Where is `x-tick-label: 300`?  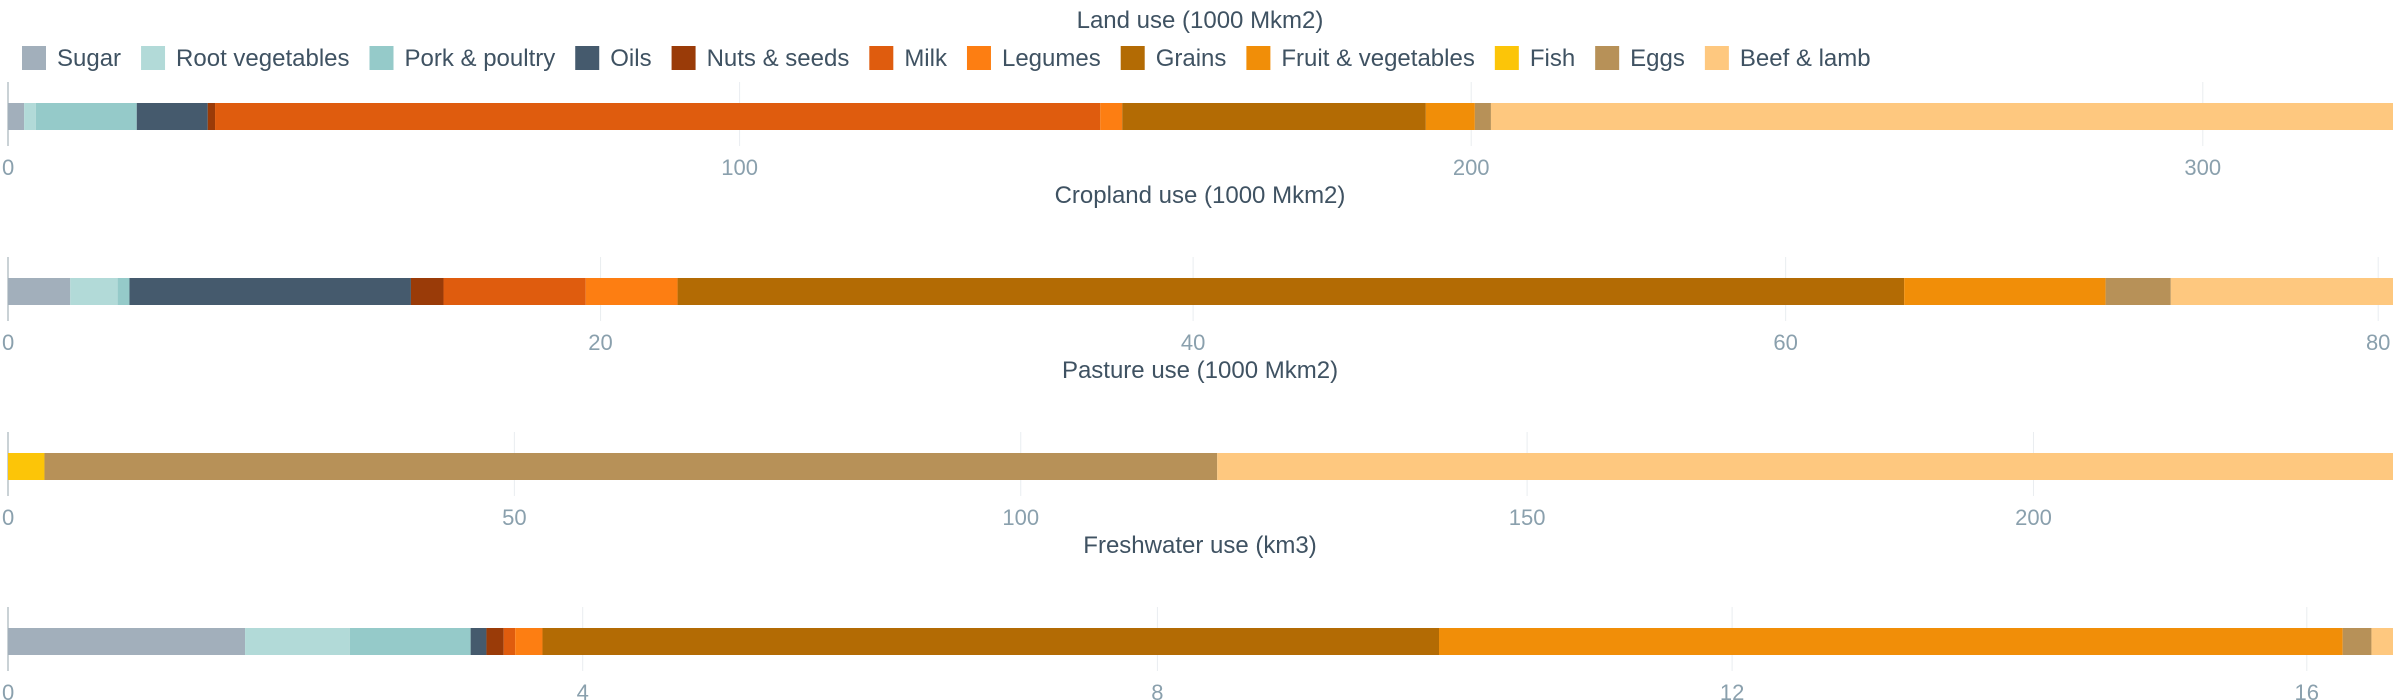
x-tick-label: 300 is located at coordinates (2202, 167).